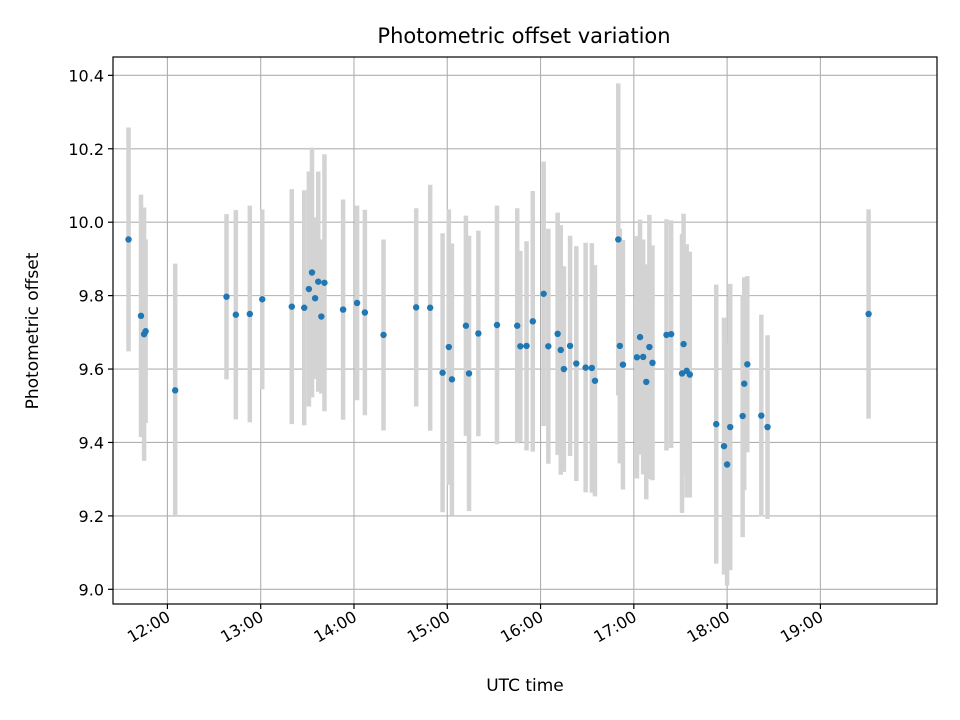 The image size is (960, 720). What do you see at coordinates (91, 589) in the screenshot?
I see `y-tick-label: 9.0` at bounding box center [91, 589].